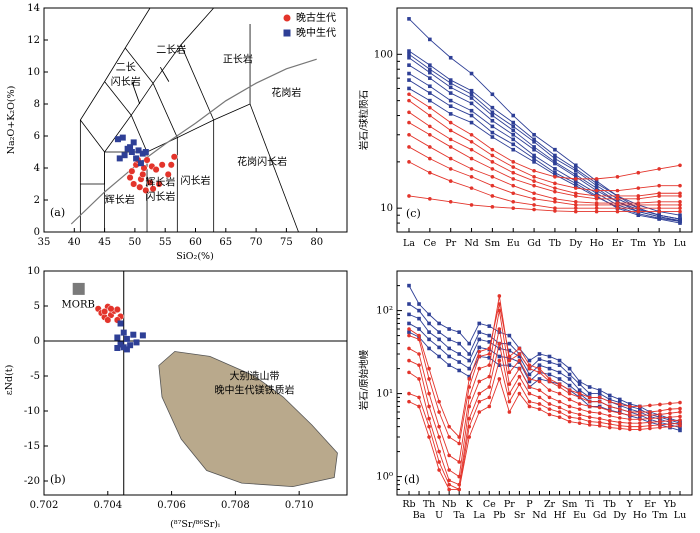 This screenshot has height=533, width=700. What do you see at coordinates (364, 120) in the screenshot?
I see `panel-c-y-label: 岩石/球粒陨石` at bounding box center [364, 120].